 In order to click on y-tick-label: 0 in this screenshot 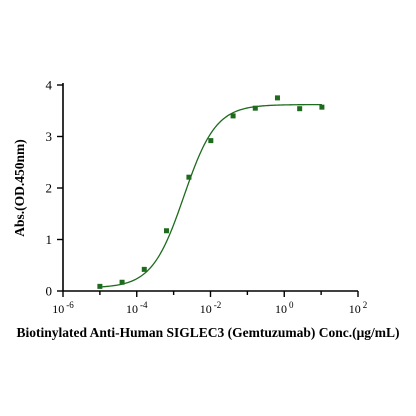, I will do `click(49, 291)`.